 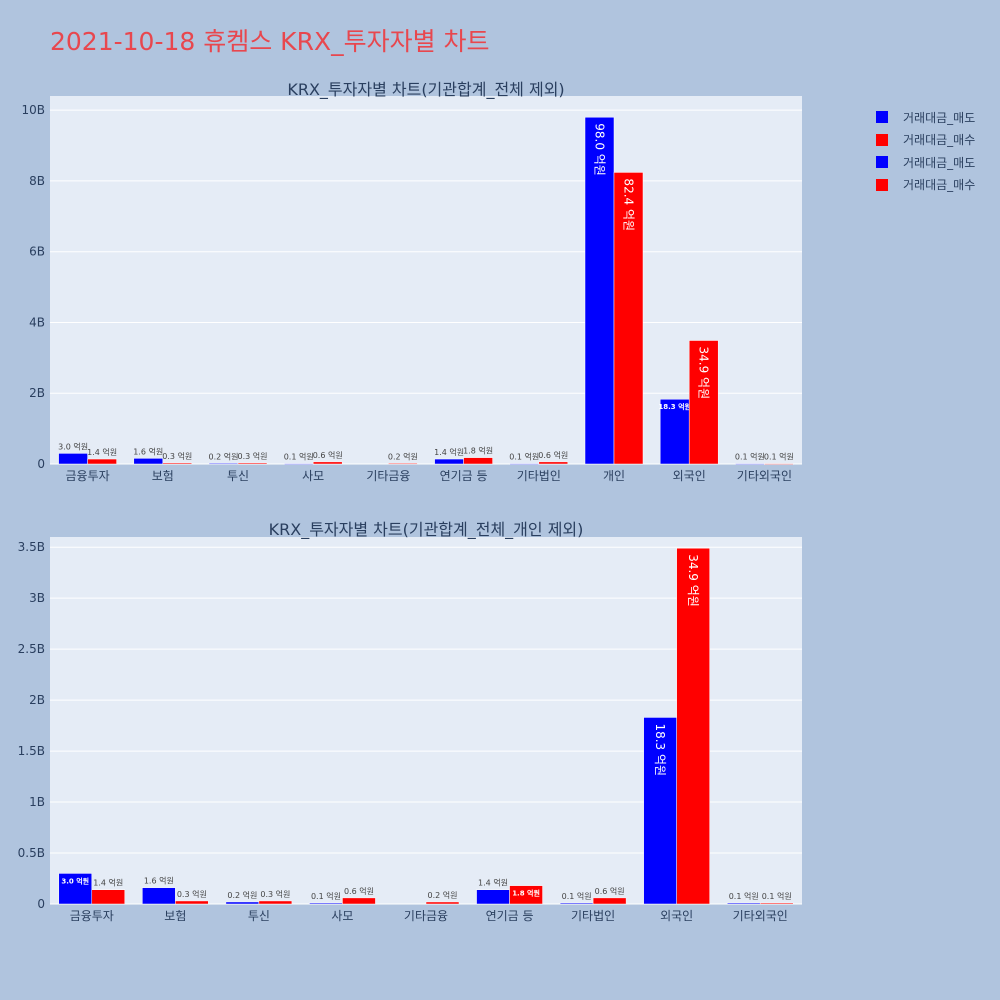 I want to click on y-tick-label: 4B, so click(x=37, y=322).